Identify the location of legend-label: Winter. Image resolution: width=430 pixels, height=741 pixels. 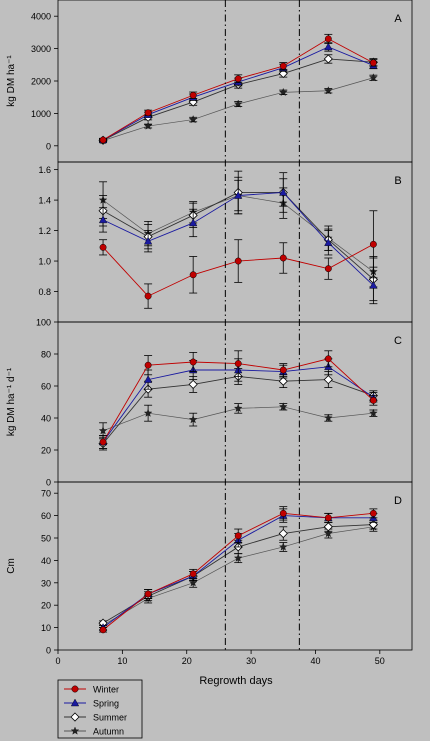
(106, 690).